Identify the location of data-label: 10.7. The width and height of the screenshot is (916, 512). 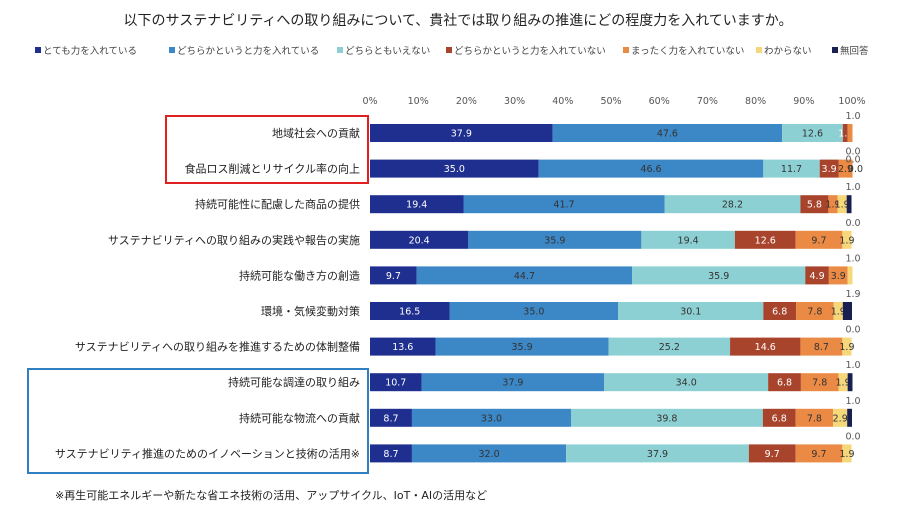
(395, 383).